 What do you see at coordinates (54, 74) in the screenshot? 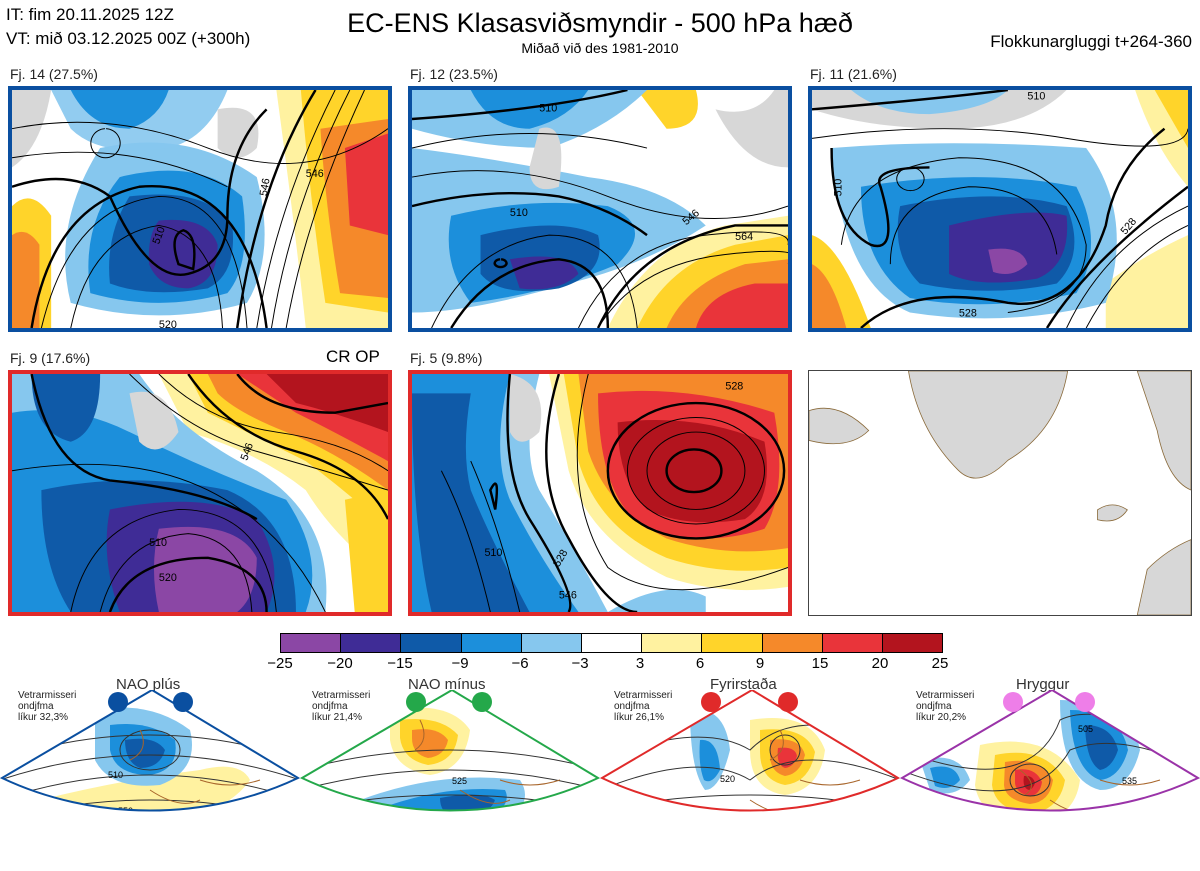
I see `panel-label-1: Fj. 14 (27.5%)` at bounding box center [54, 74].